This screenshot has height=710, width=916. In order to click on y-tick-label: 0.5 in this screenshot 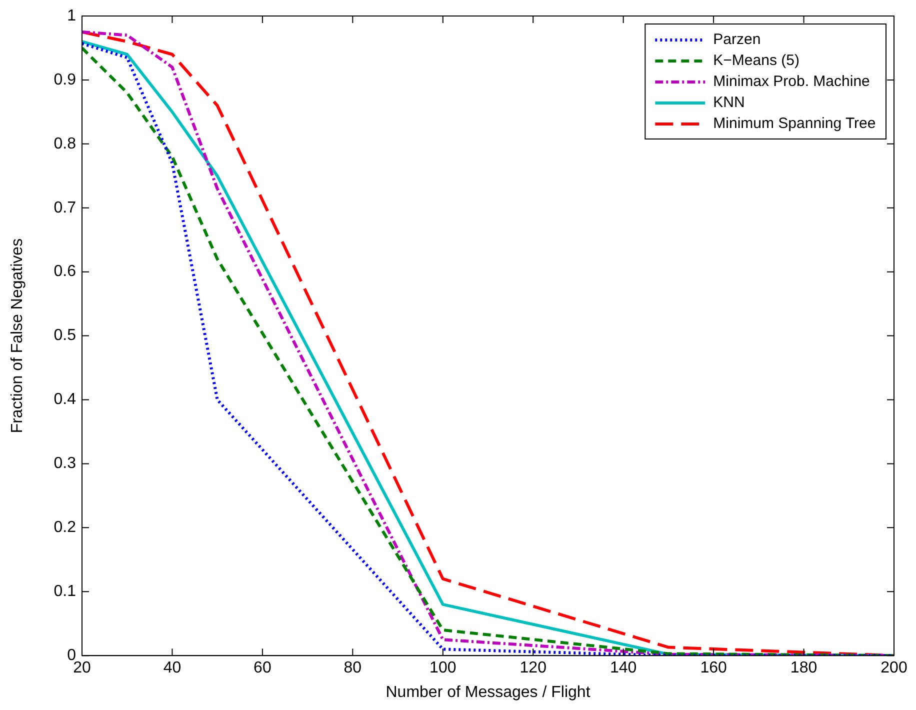, I will do `click(65, 335)`.